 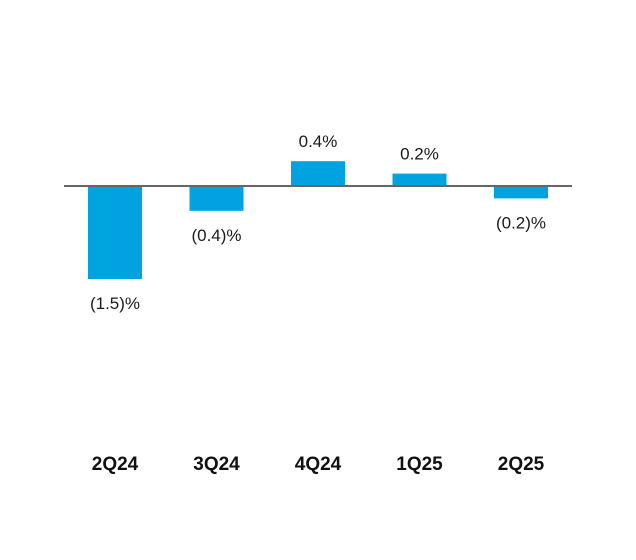 What do you see at coordinates (115, 464) in the screenshot?
I see `category-label-2q24: 2Q24` at bounding box center [115, 464].